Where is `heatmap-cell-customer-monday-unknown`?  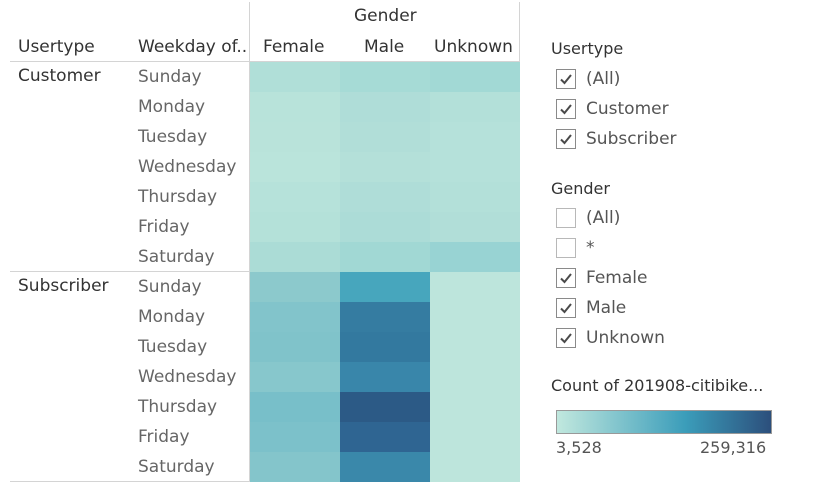
heatmap-cell-customer-monday-unknown is located at coordinates (475, 107).